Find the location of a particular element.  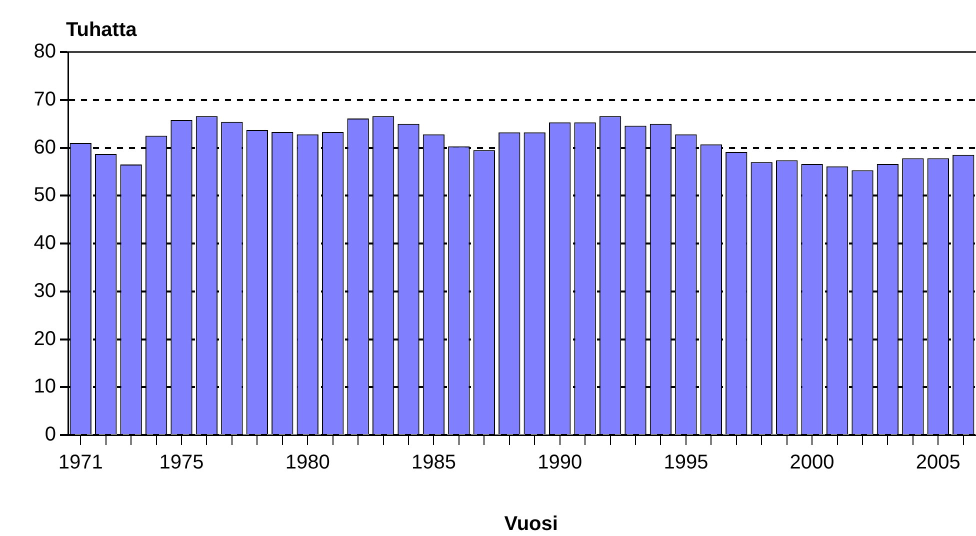

y-tick-label: 50 is located at coordinates (45, 195).